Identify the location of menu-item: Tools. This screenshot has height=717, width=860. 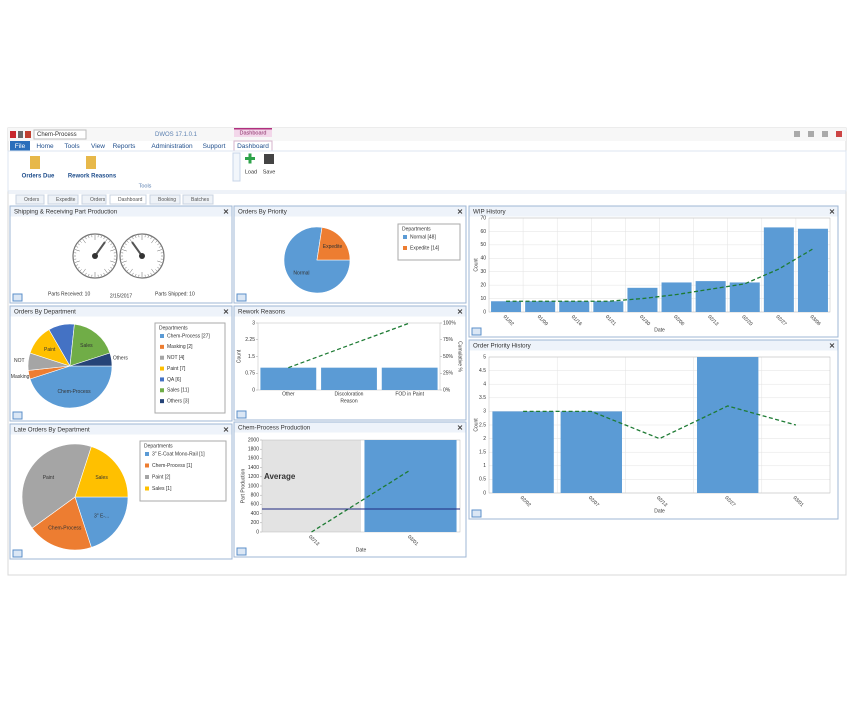
(72, 146).